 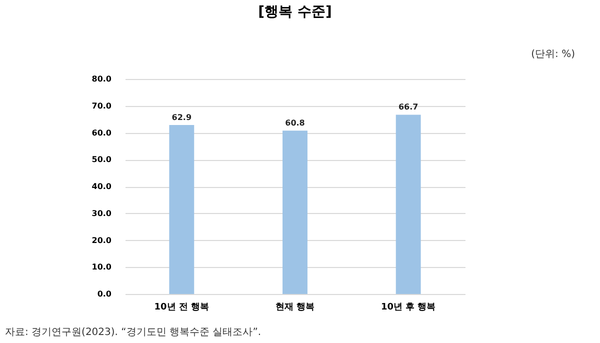 What do you see at coordinates (295, 12) in the screenshot?
I see `chart-title: [행복 수준]` at bounding box center [295, 12].